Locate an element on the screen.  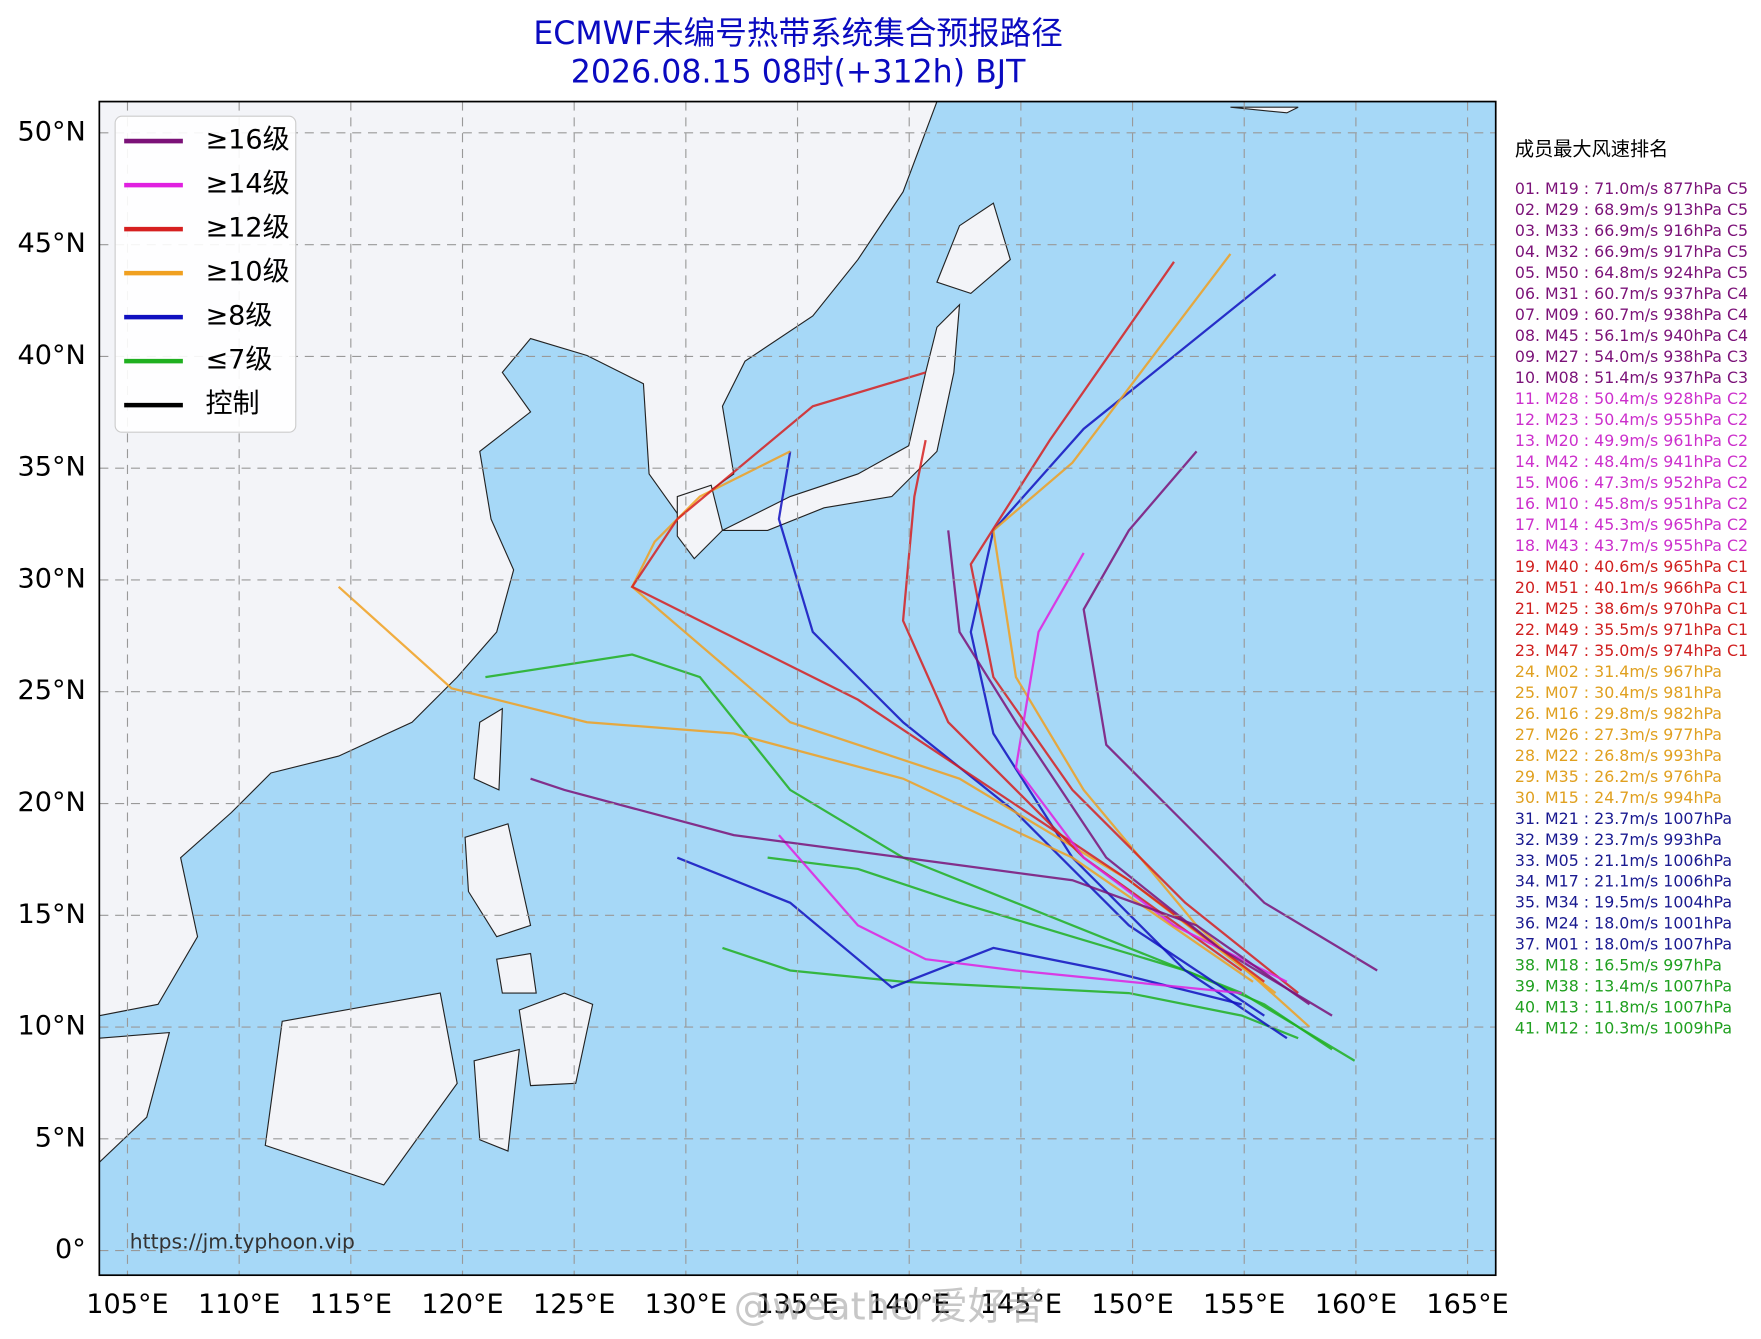
lat-tick-label: 45°N is located at coordinates (52, 243).